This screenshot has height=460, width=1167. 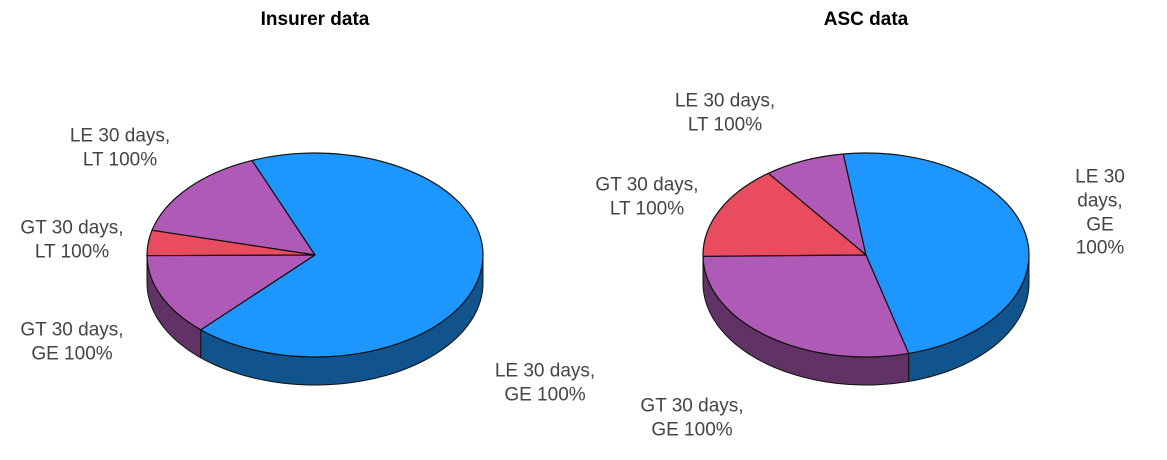 What do you see at coordinates (866, 19) in the screenshot?
I see `chart-title: ASC data` at bounding box center [866, 19].